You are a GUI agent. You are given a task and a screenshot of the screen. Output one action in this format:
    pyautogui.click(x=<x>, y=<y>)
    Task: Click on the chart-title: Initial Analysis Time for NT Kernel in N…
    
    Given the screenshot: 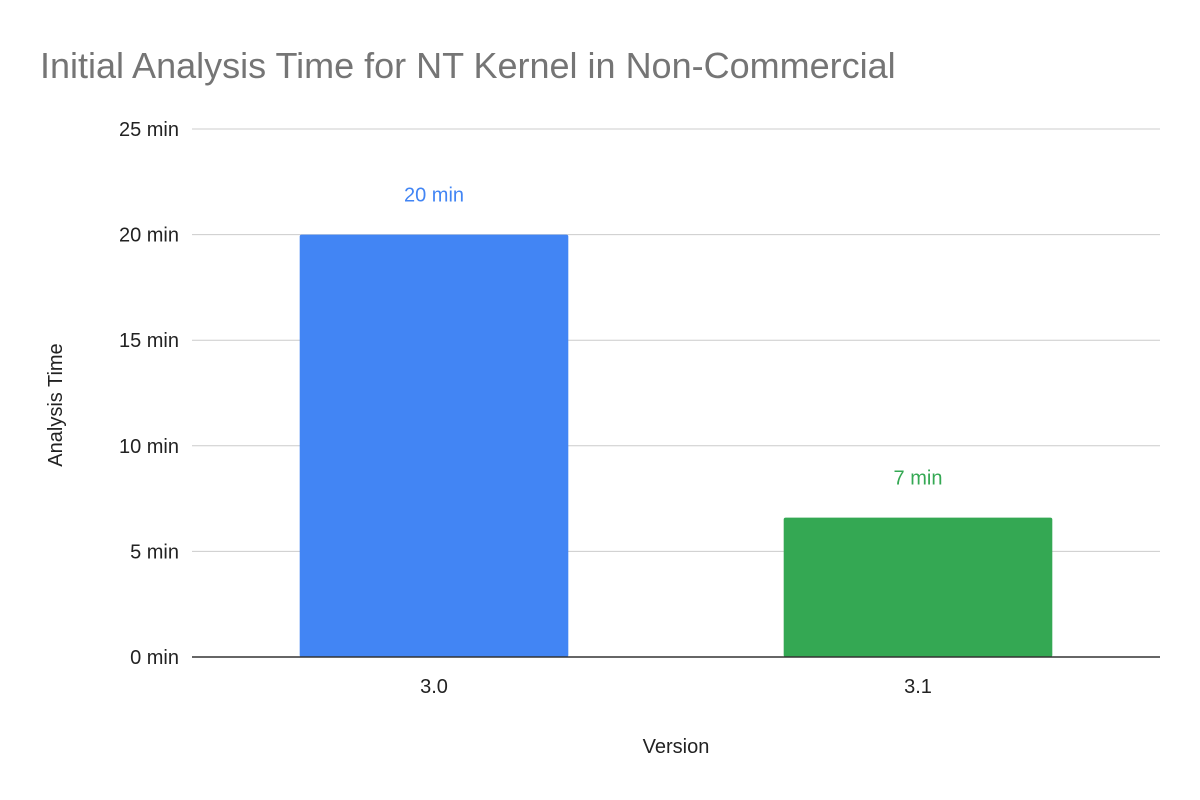 What is the action you would take?
    pyautogui.click(x=468, y=65)
    